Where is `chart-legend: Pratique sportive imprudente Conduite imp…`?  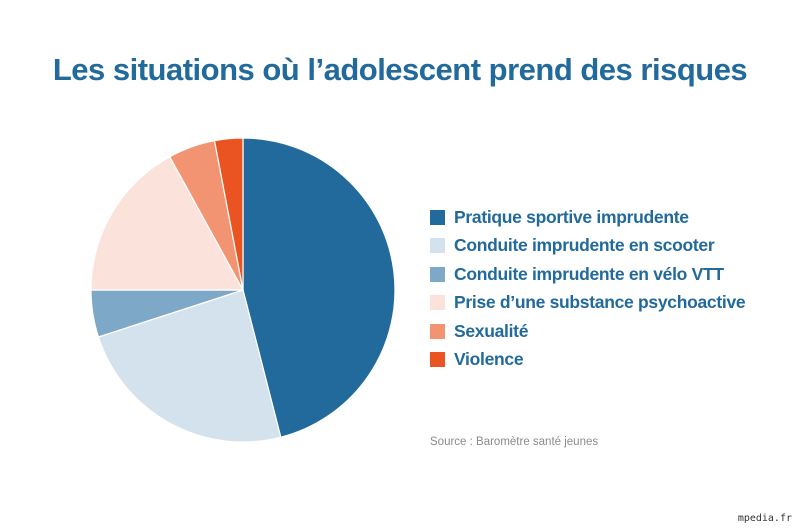 chart-legend: Pratique sportive imprudente Conduite imp… is located at coordinates (588, 289).